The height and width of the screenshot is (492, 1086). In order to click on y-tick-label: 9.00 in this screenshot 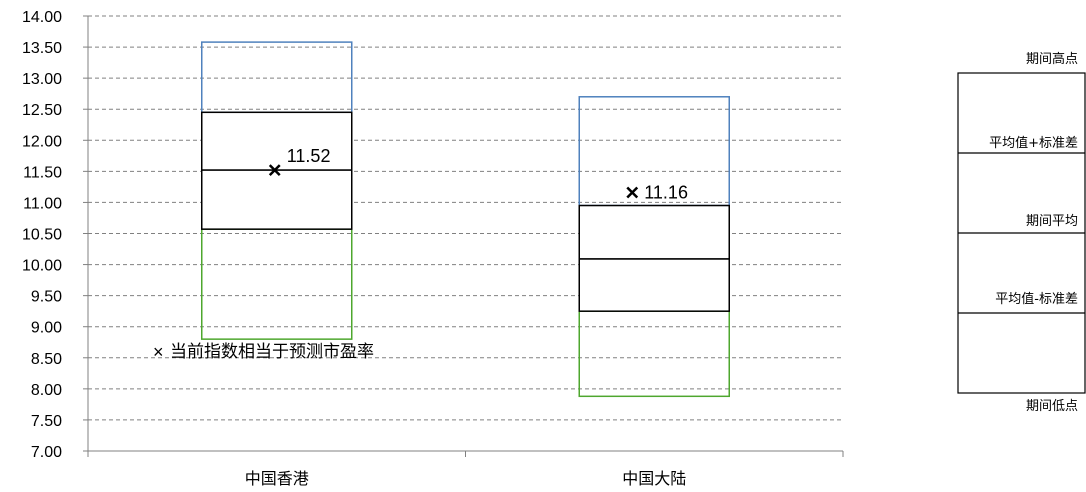, I will do `click(46, 328)`.